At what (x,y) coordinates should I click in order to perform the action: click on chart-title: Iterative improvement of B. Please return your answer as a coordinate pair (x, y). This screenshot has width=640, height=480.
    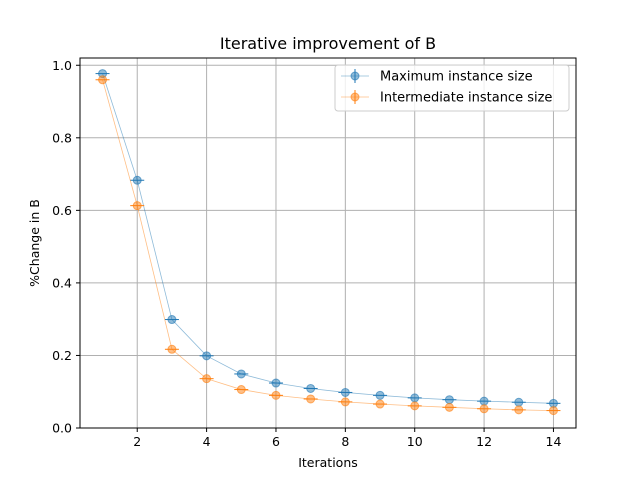
    Looking at the image, I should click on (328, 43).